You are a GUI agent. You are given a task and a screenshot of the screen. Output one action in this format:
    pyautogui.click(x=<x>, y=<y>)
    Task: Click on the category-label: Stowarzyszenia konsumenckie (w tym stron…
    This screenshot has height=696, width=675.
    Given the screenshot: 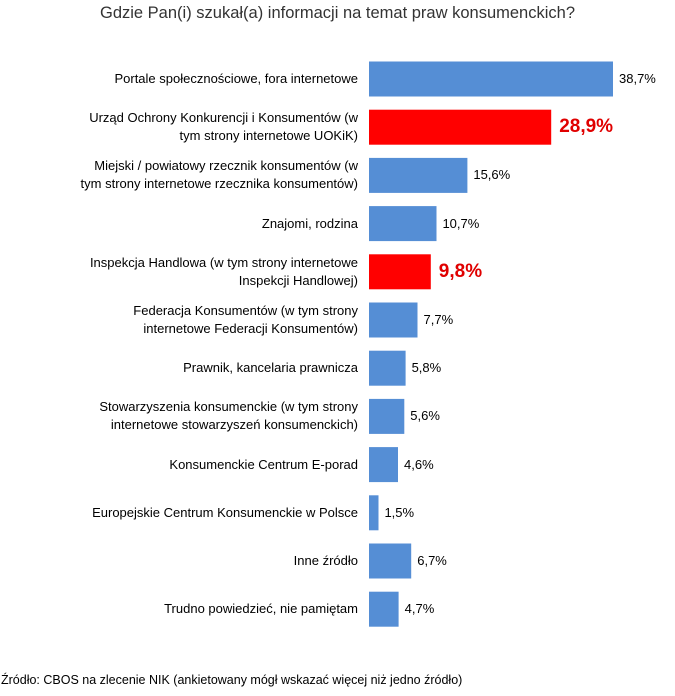 What is the action you would take?
    pyautogui.click(x=184, y=416)
    